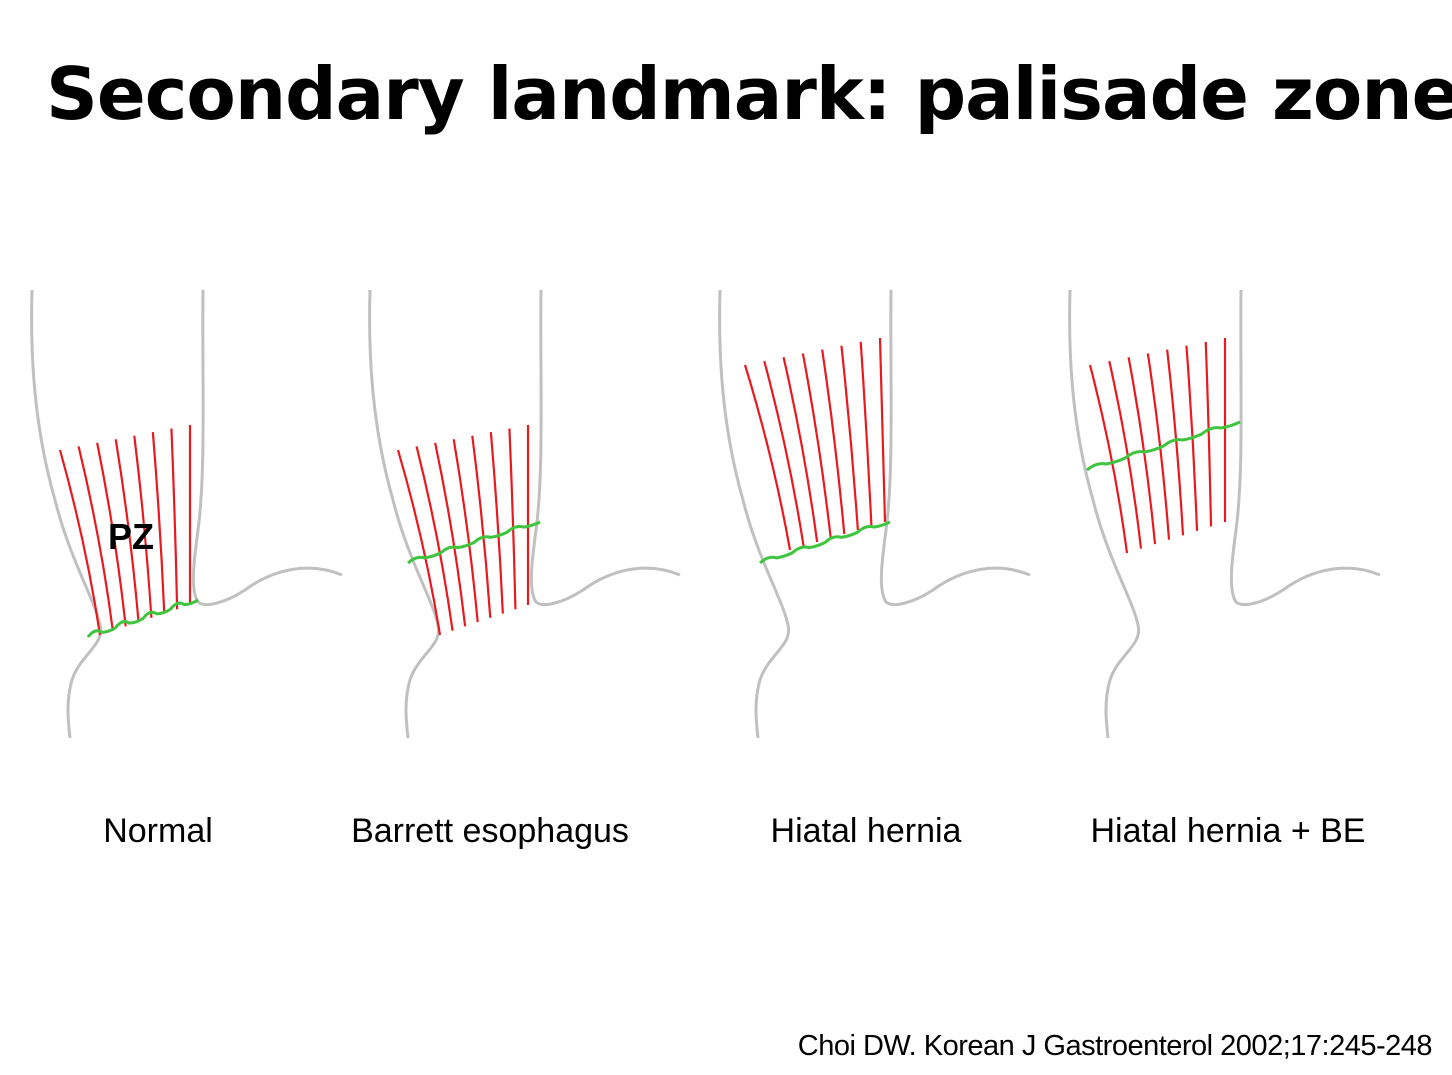 This screenshot has height=1075, width=1452. I want to click on panel-label: Hiatal hernia + BE, so click(1228, 831).